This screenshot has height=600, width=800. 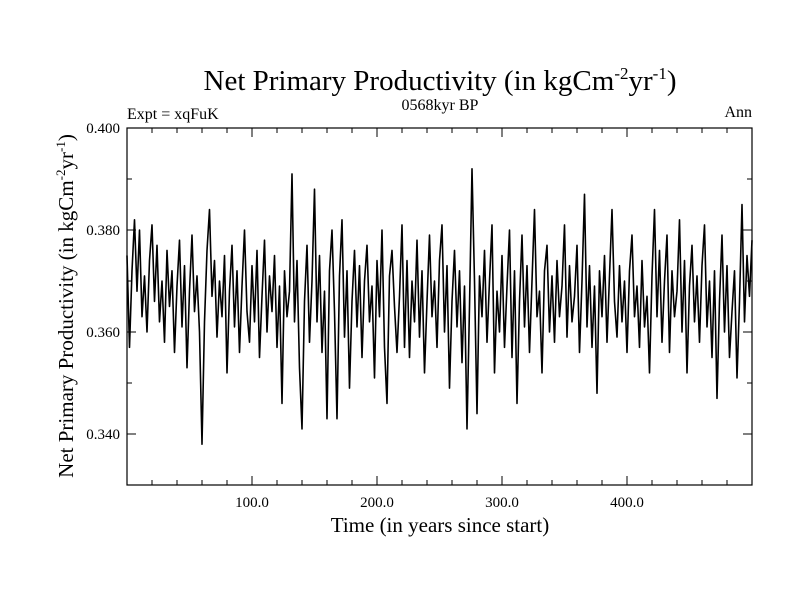 I want to click on x-axis-label: Time (in years since start), so click(x=440, y=525).